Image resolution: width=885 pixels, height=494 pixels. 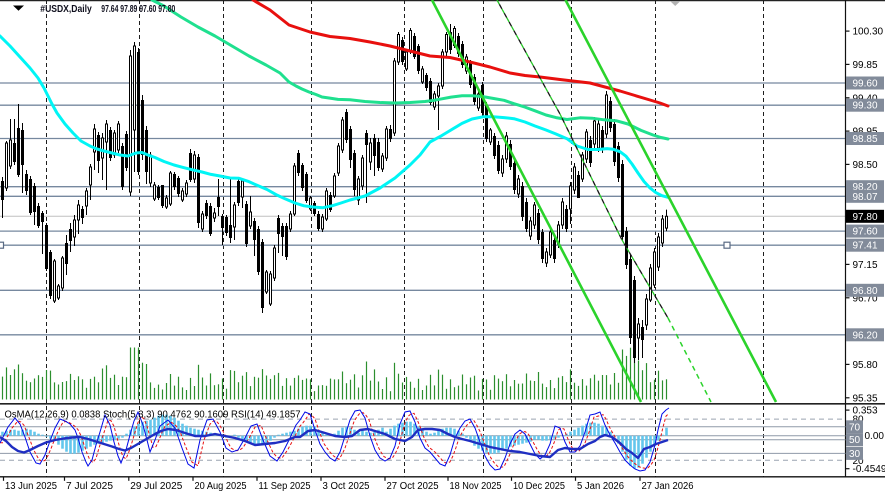 I want to click on svg-text: 7 Jul 2025, so click(x=89, y=486).